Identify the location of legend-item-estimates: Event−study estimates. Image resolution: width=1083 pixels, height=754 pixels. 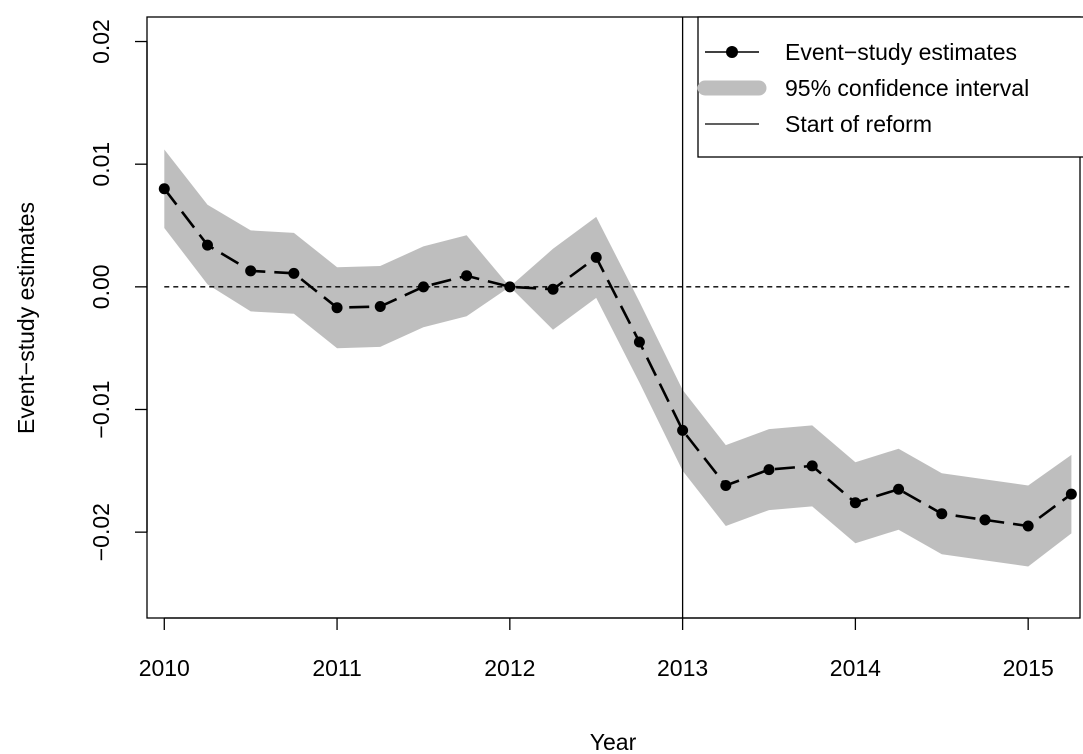
(861, 52).